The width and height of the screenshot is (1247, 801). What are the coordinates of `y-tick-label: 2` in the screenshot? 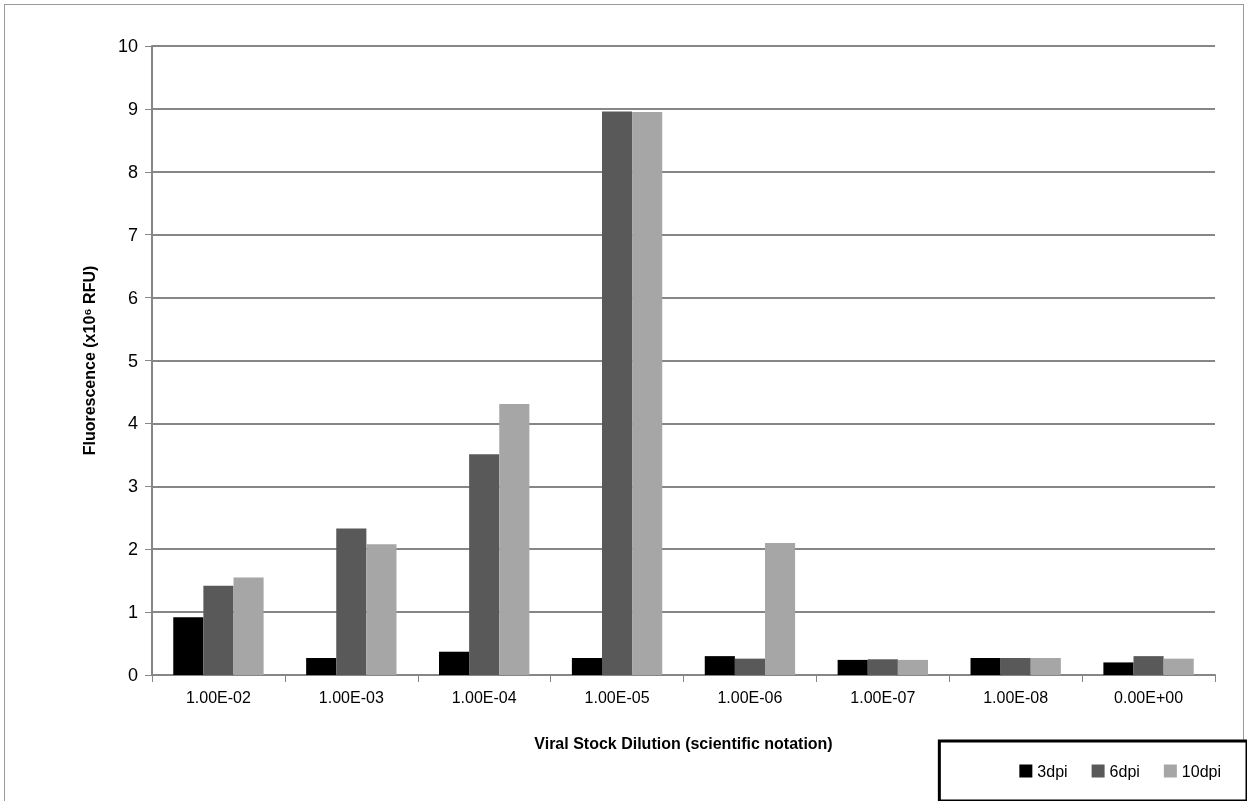 It's located at (132, 549).